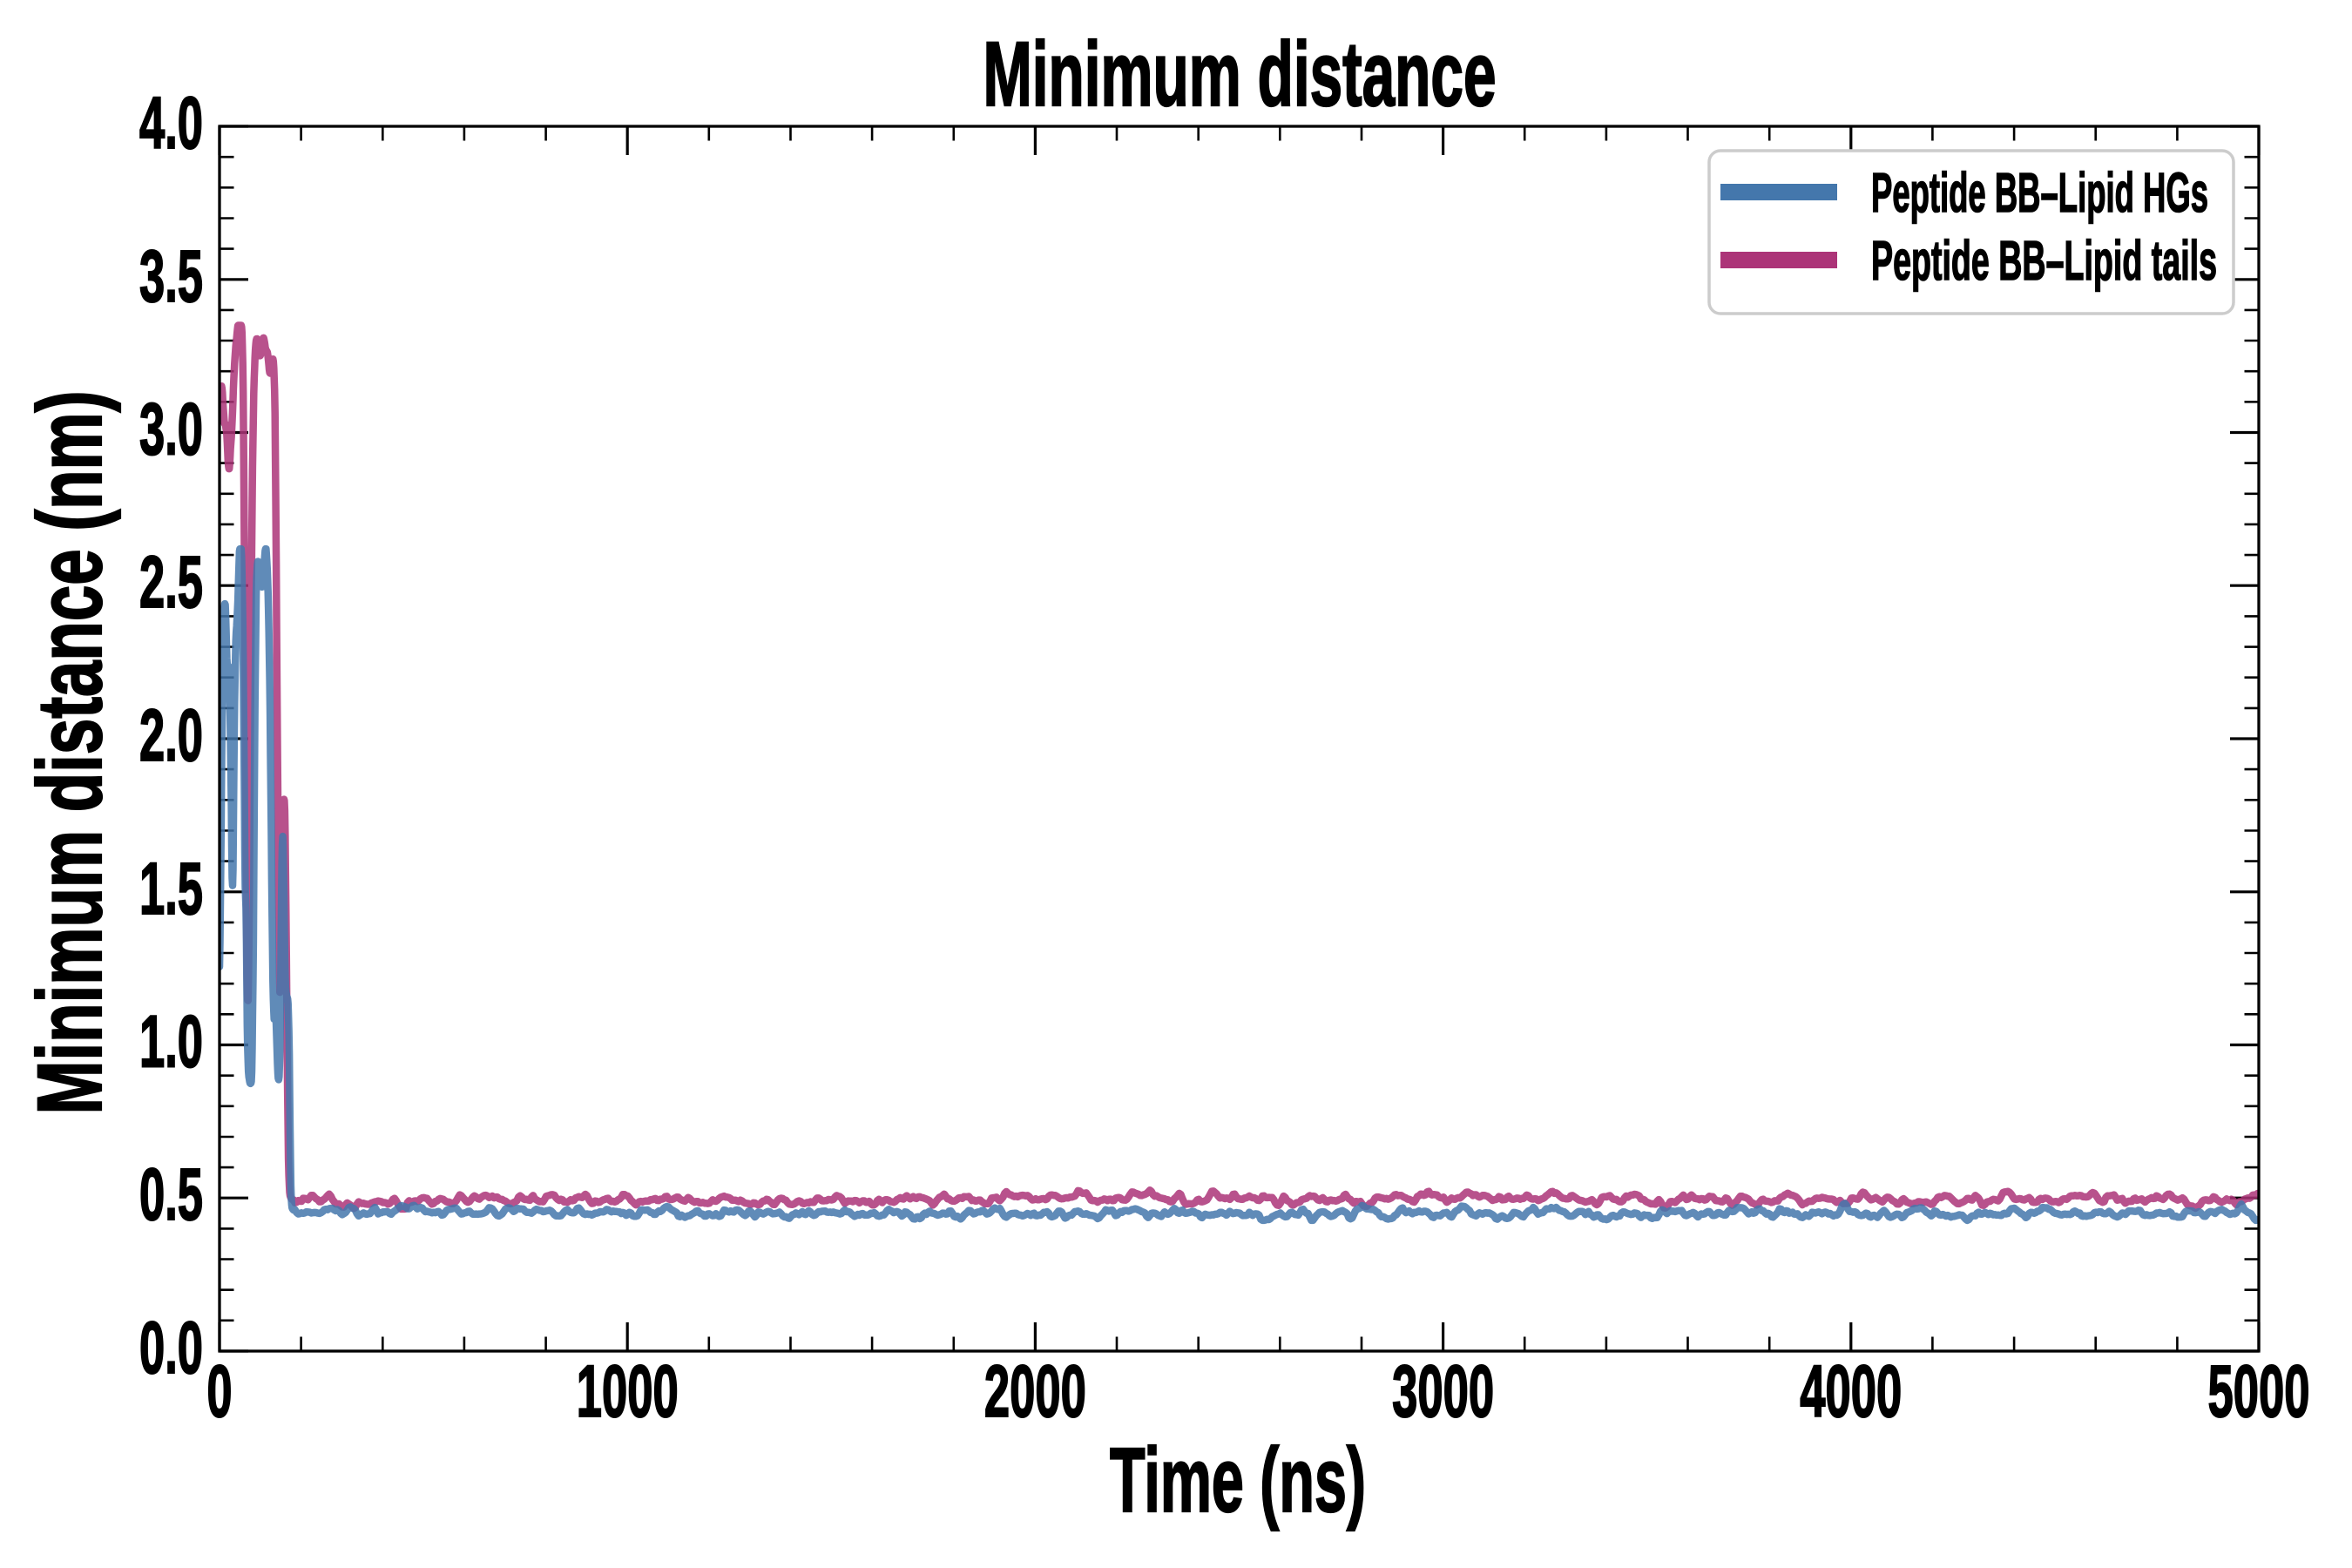 The image size is (2352, 1568). What do you see at coordinates (2259, 1391) in the screenshot?
I see `svg-text: 5000` at bounding box center [2259, 1391].